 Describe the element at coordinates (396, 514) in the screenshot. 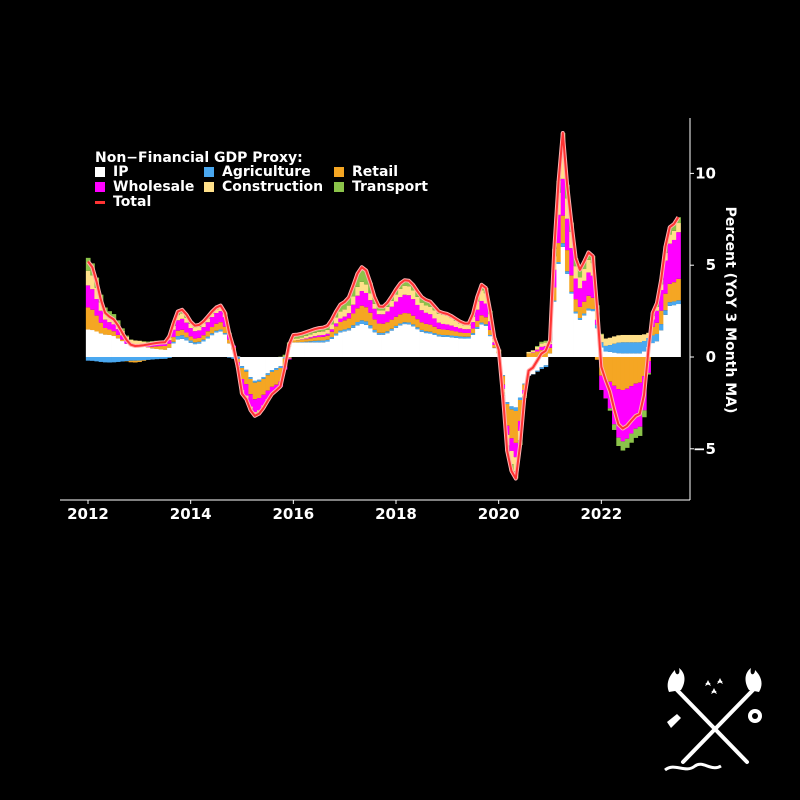

I see `x-tick-label: 2018` at that location.